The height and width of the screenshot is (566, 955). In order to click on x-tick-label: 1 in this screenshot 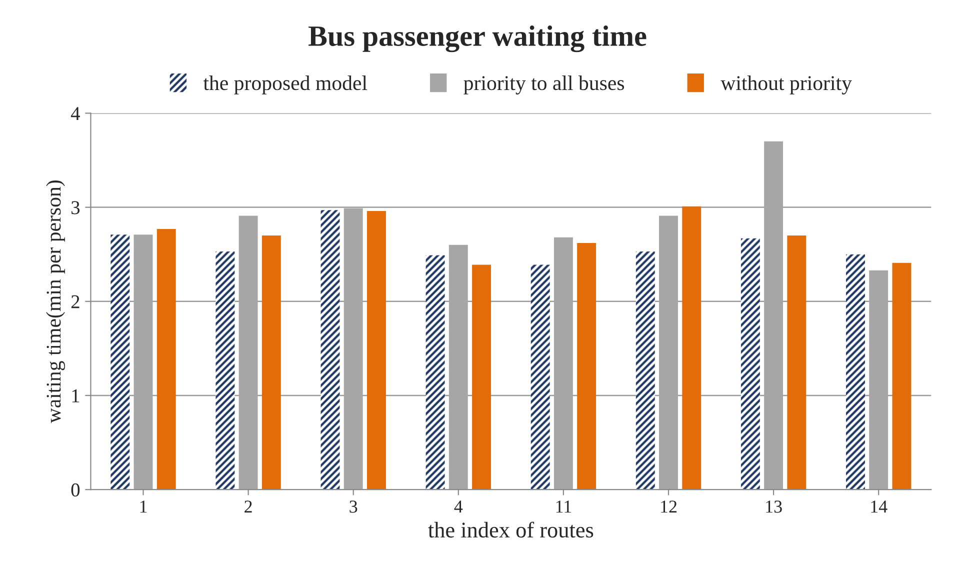, I will do `click(143, 506)`.